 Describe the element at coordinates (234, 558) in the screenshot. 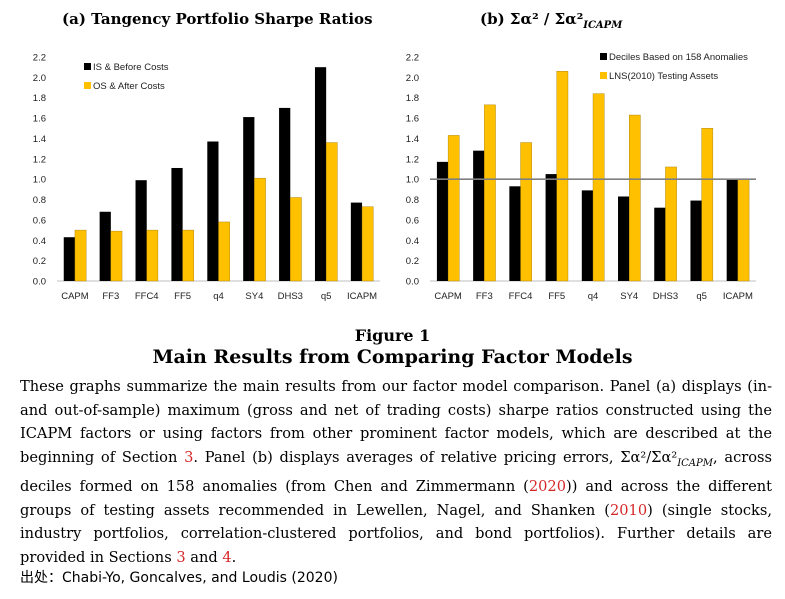

I see `caption-text-7: .` at that location.